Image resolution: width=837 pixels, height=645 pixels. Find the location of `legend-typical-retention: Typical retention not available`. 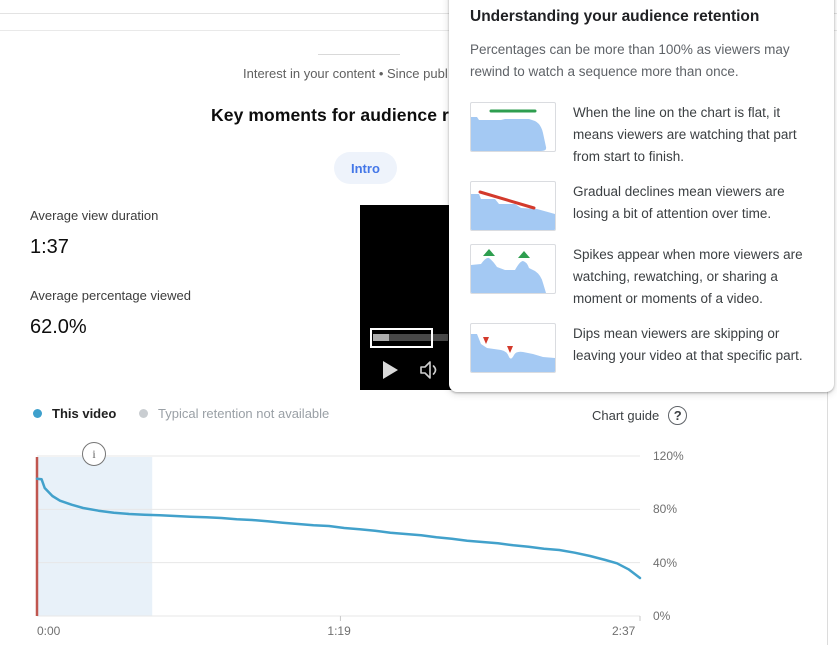

legend-typical-retention: Typical retention not available is located at coordinates (234, 413).